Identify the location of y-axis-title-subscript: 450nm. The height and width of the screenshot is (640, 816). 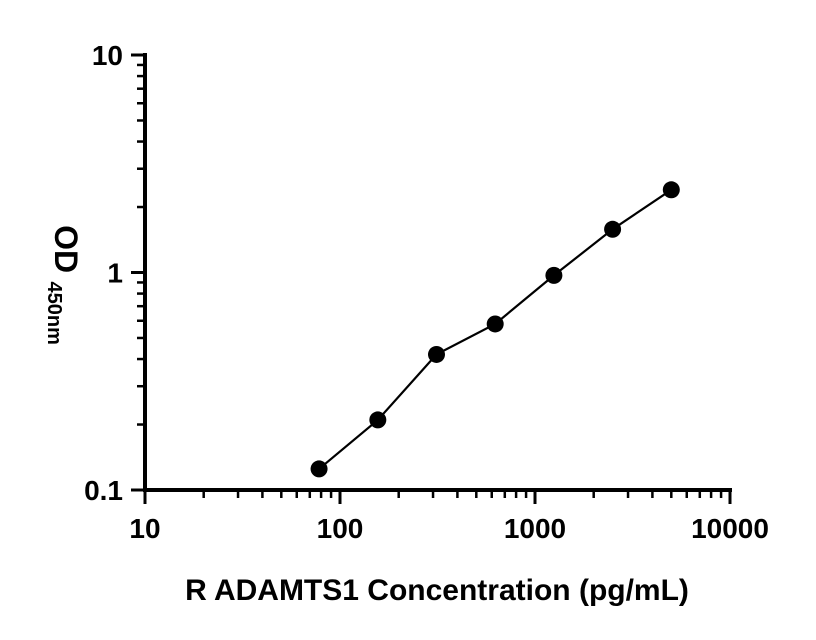
(54, 312).